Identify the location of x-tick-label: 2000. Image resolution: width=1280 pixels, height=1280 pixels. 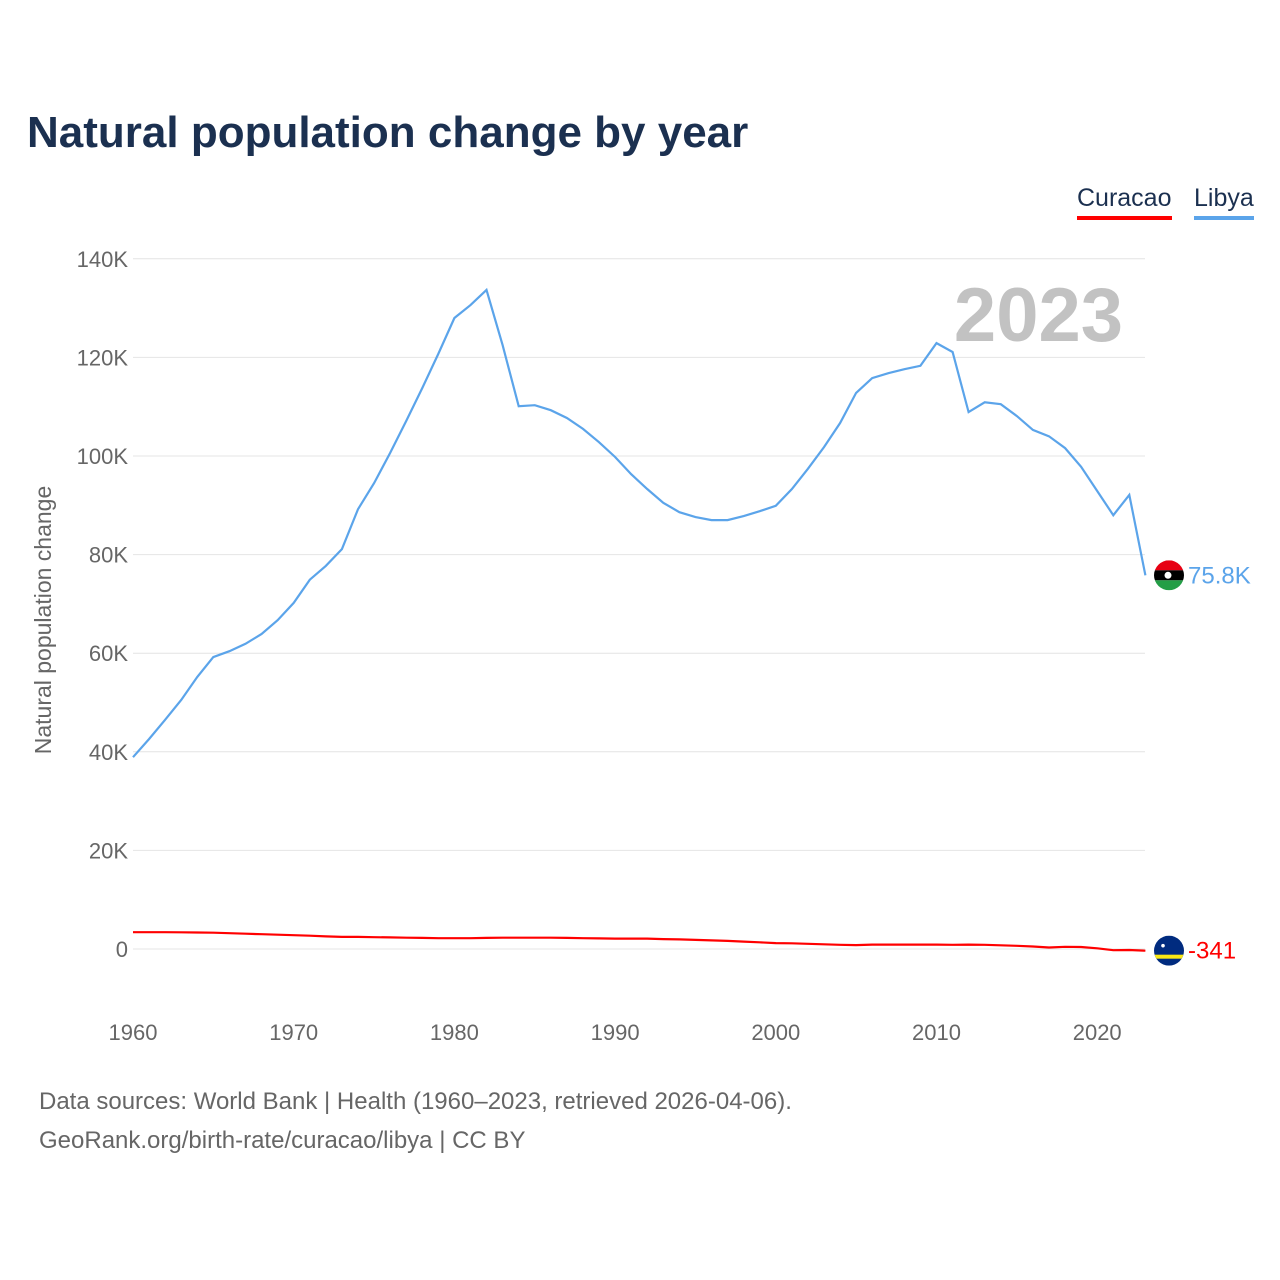
(775, 1032).